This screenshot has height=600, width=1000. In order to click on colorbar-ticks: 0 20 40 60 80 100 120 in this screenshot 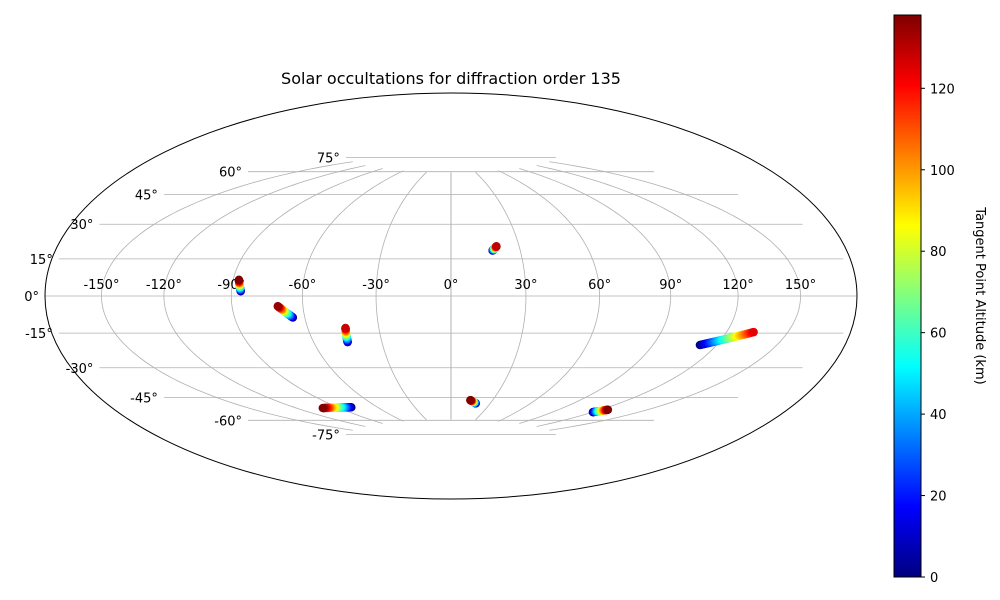, I will do `click(938, 334)`.